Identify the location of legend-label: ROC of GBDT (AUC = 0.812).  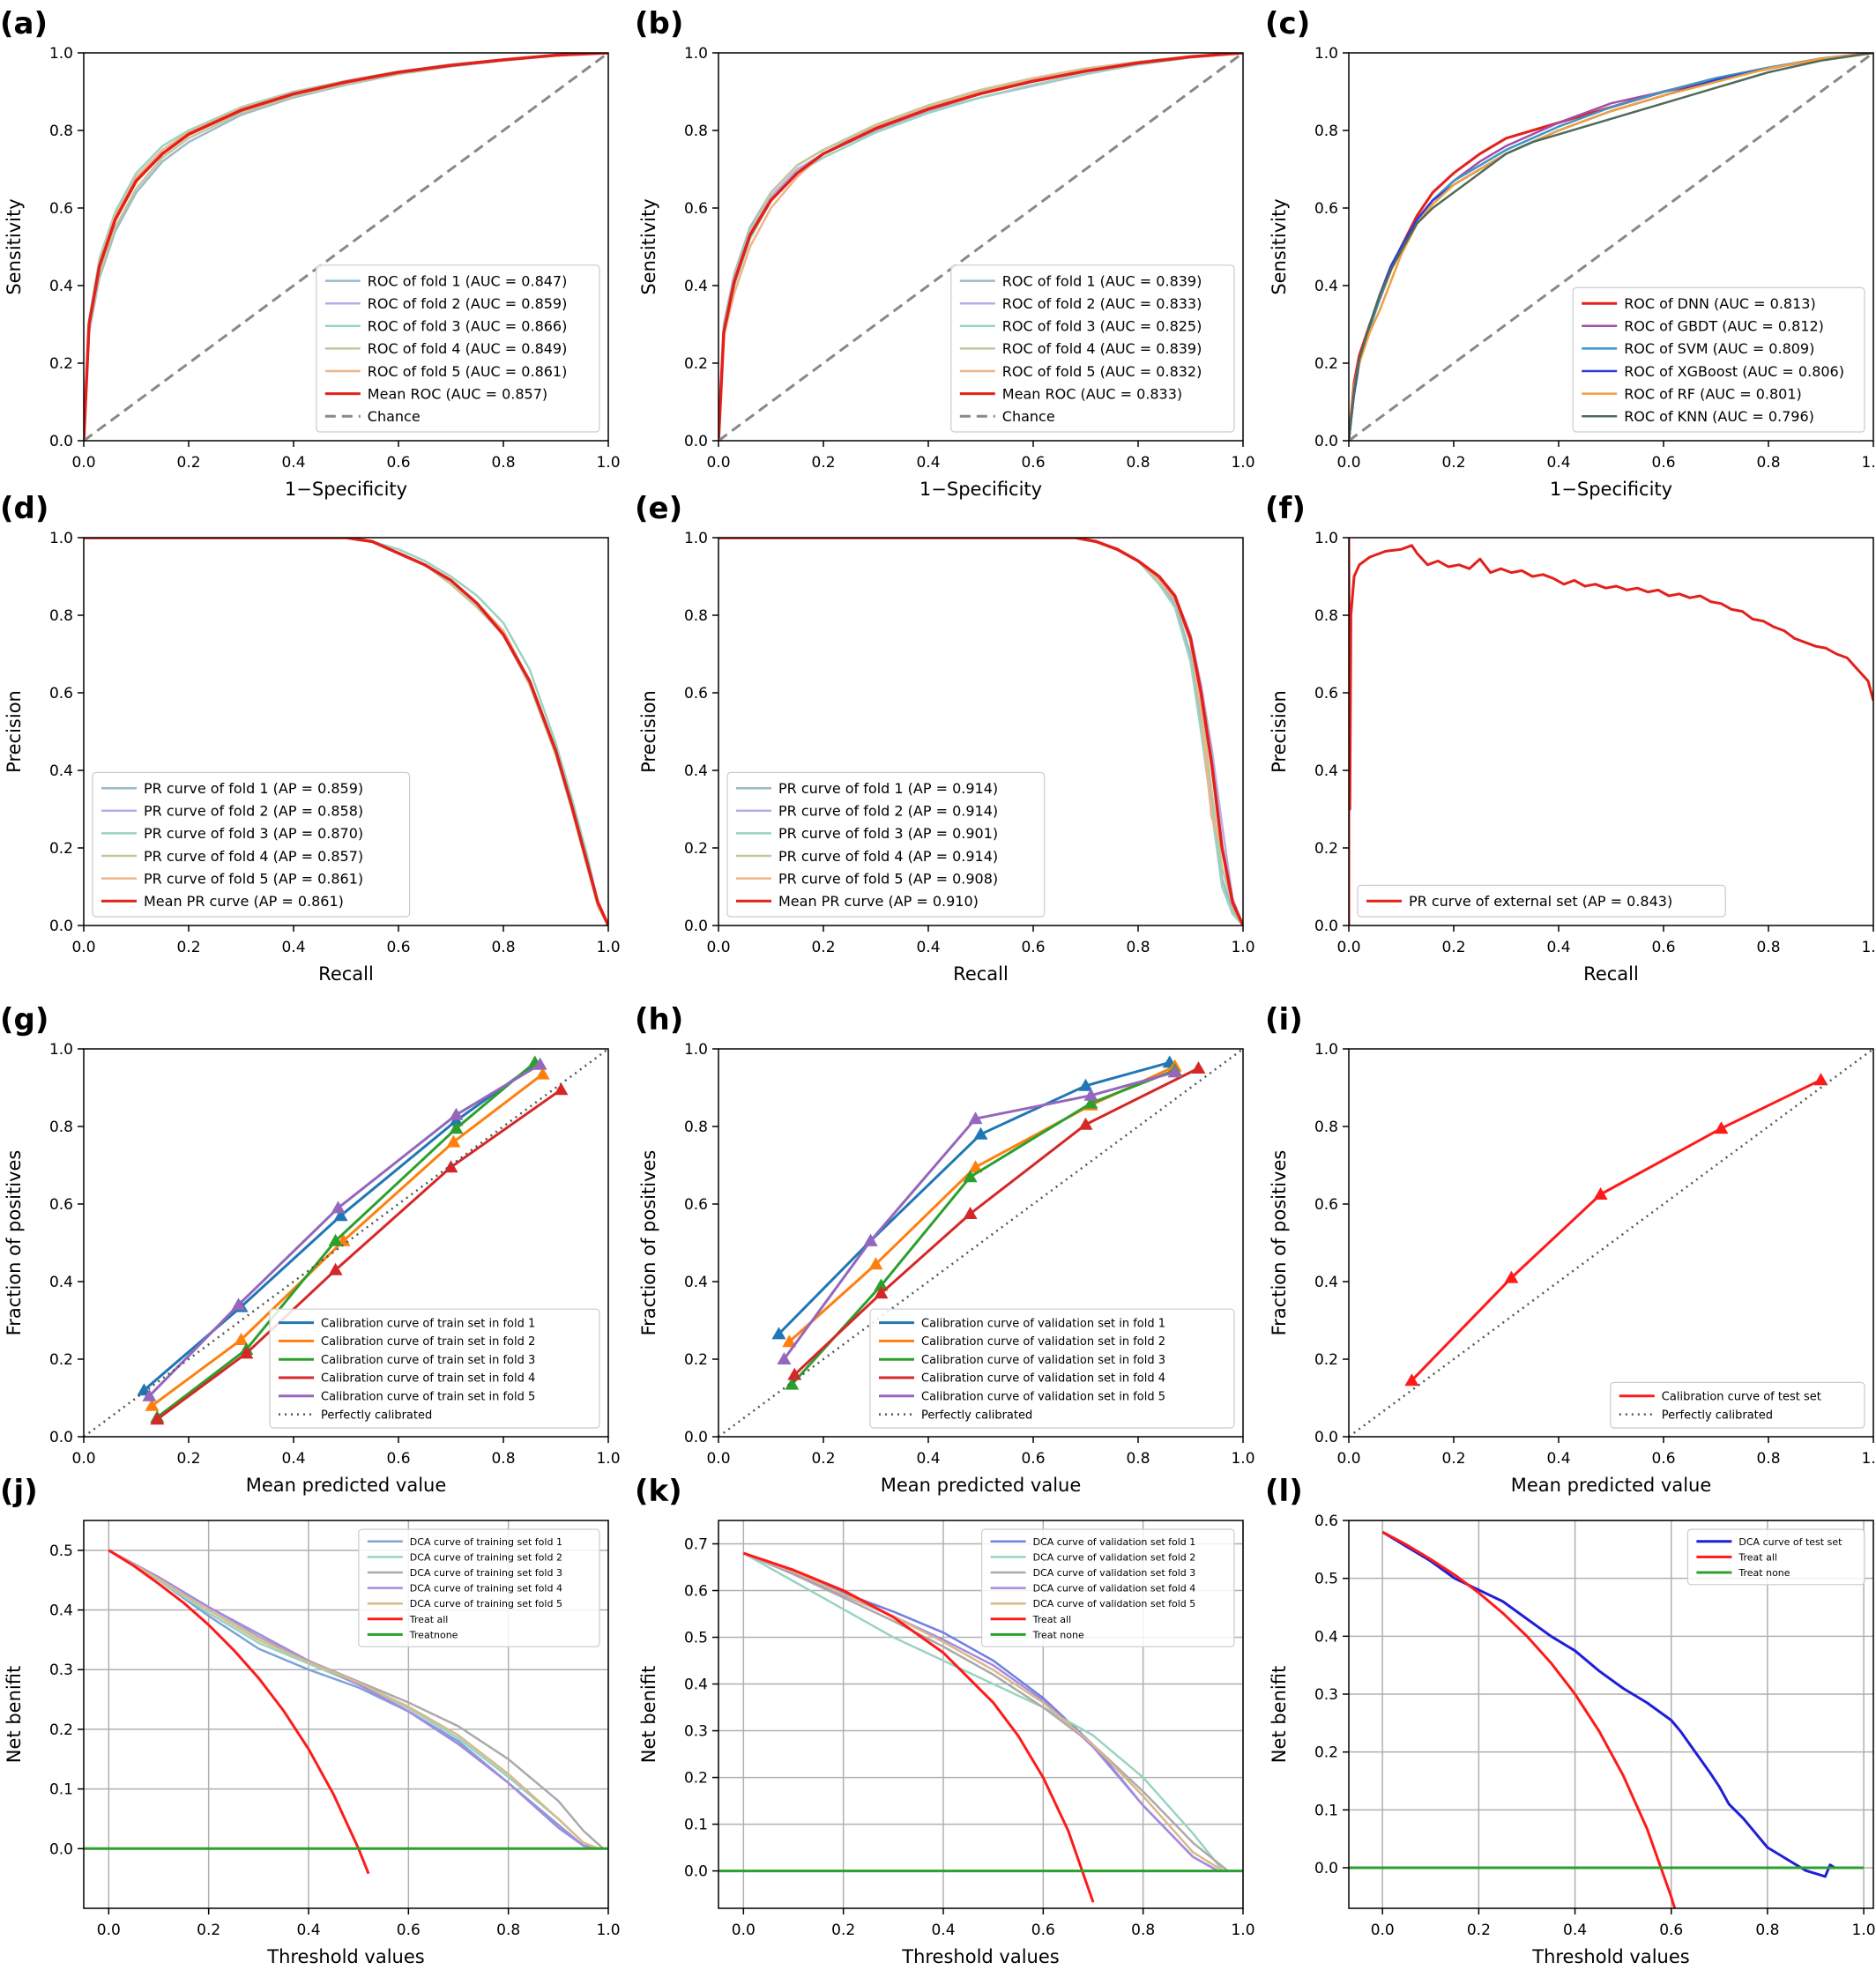
(1724, 326).